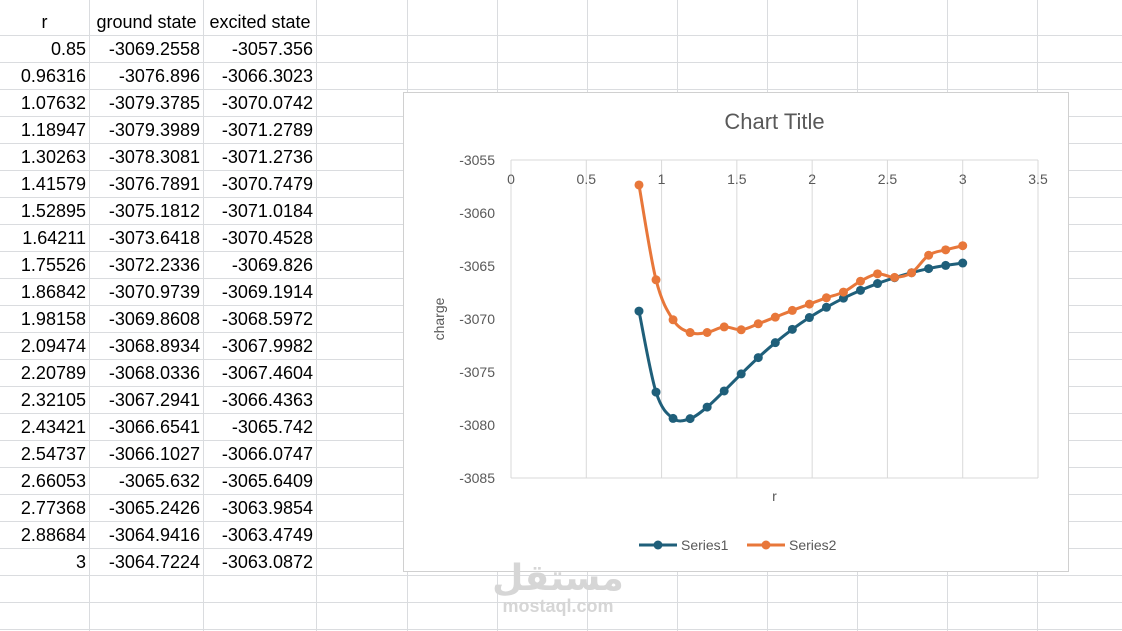 The image size is (1122, 631). I want to click on header-excited-state: excited state, so click(260, 22).